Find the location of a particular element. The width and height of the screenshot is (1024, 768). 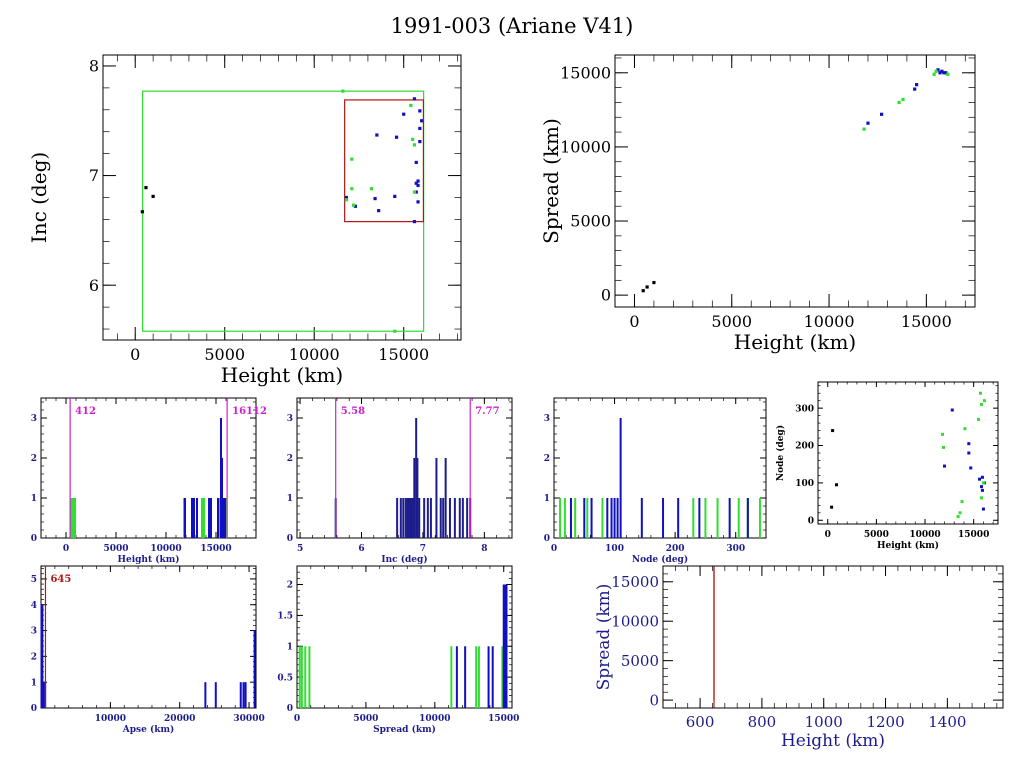

range-box is located at coordinates (384, 161).